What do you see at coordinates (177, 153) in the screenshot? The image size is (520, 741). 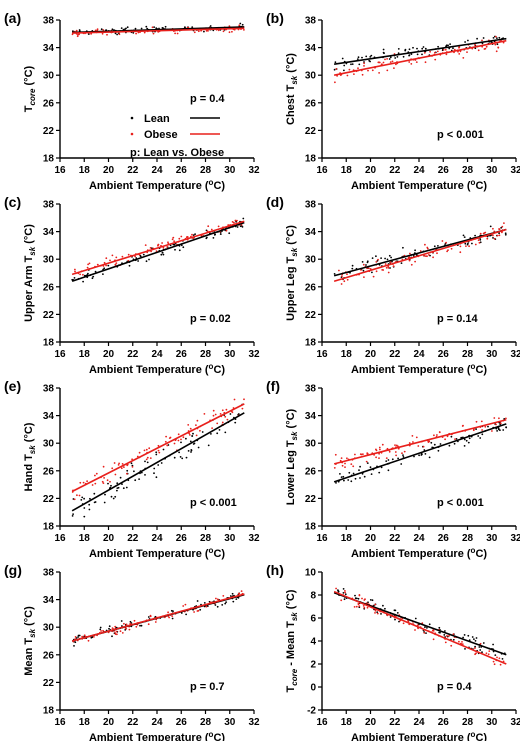 I see `legend-note: p: Lean vs. Obese` at bounding box center [177, 153].